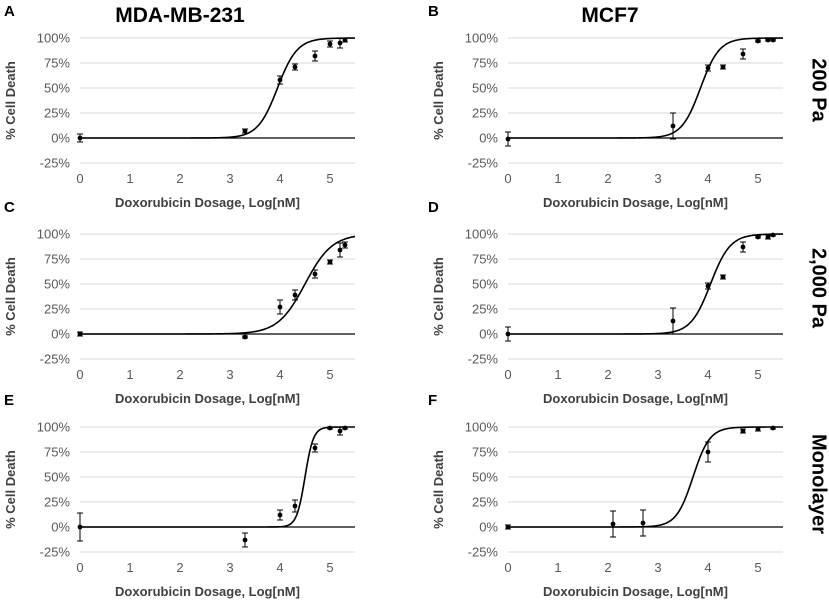  Describe the element at coordinates (433, 11) in the screenshot. I see `panel-letter: B` at that location.